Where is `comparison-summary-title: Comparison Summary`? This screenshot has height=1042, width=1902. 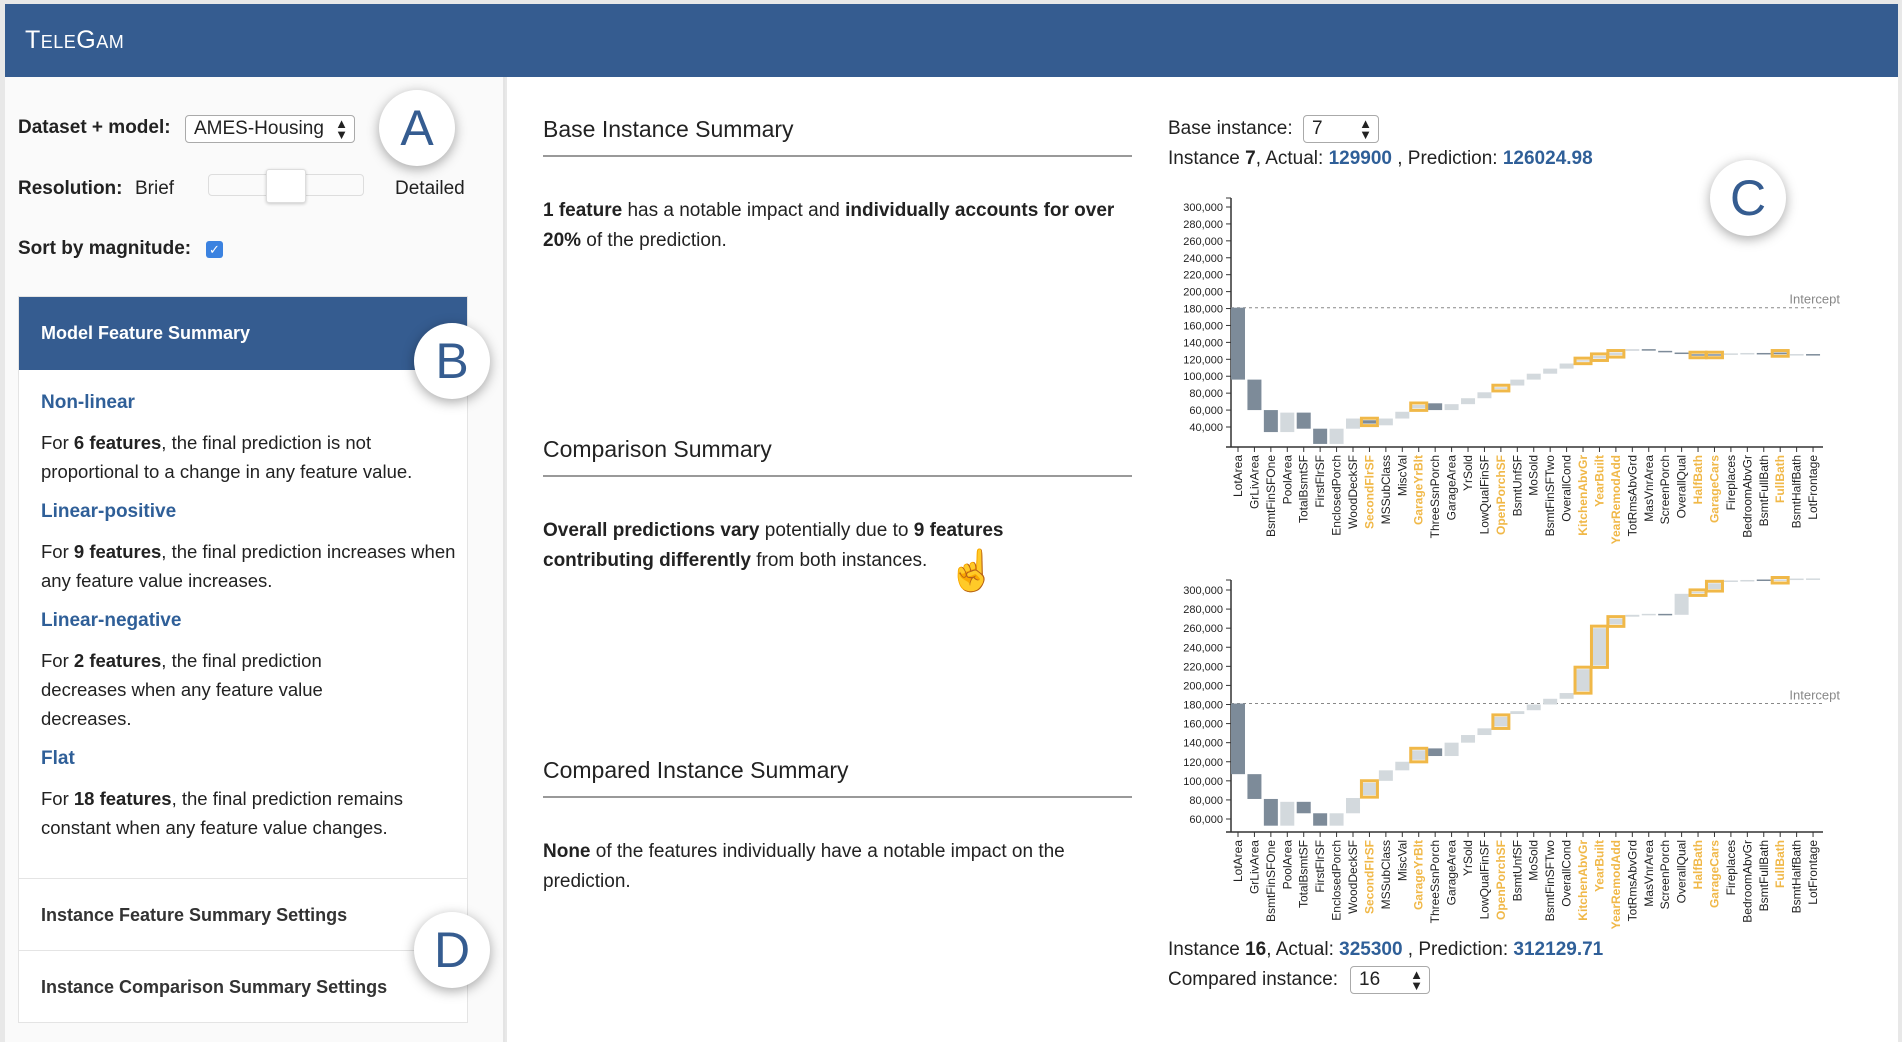 comparison-summary-title: Comparison Summary is located at coordinates (657, 449).